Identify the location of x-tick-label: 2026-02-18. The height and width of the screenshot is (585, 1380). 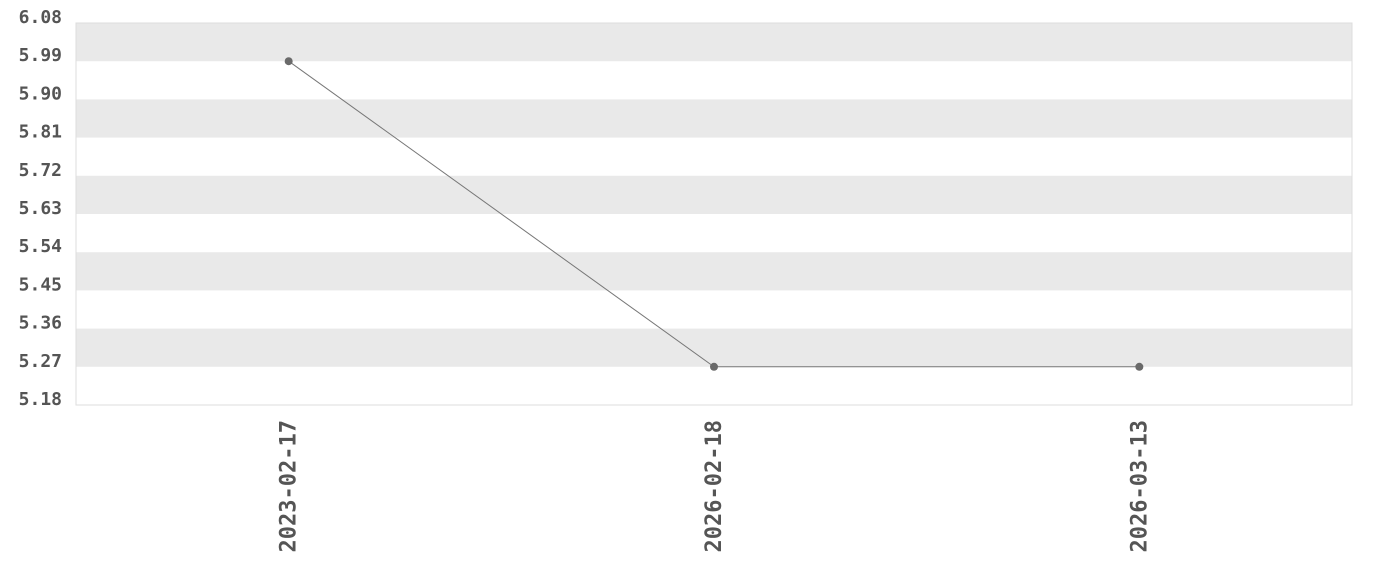
(714, 486).